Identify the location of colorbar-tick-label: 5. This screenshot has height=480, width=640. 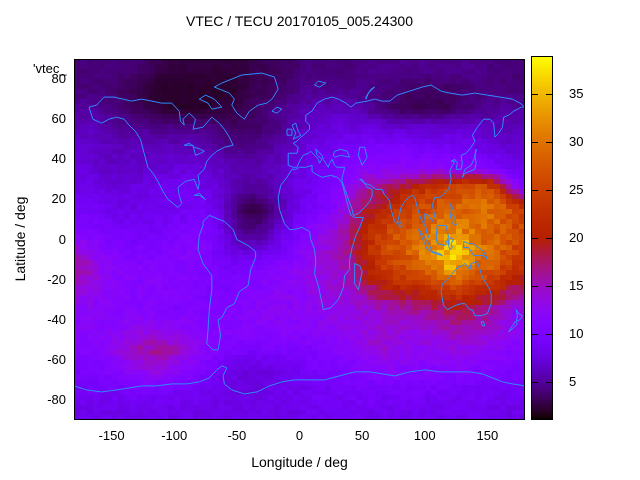
(573, 381).